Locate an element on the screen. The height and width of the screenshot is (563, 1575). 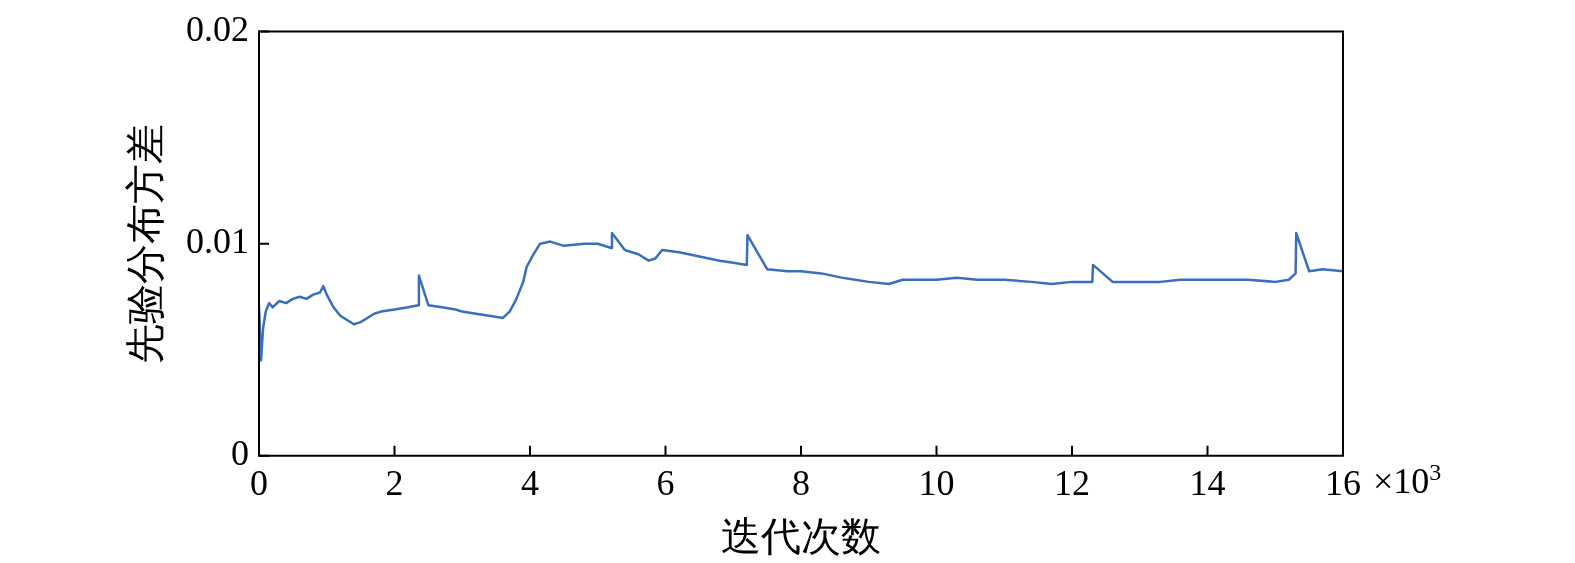
x-tick-label: 8 is located at coordinates (801, 482).